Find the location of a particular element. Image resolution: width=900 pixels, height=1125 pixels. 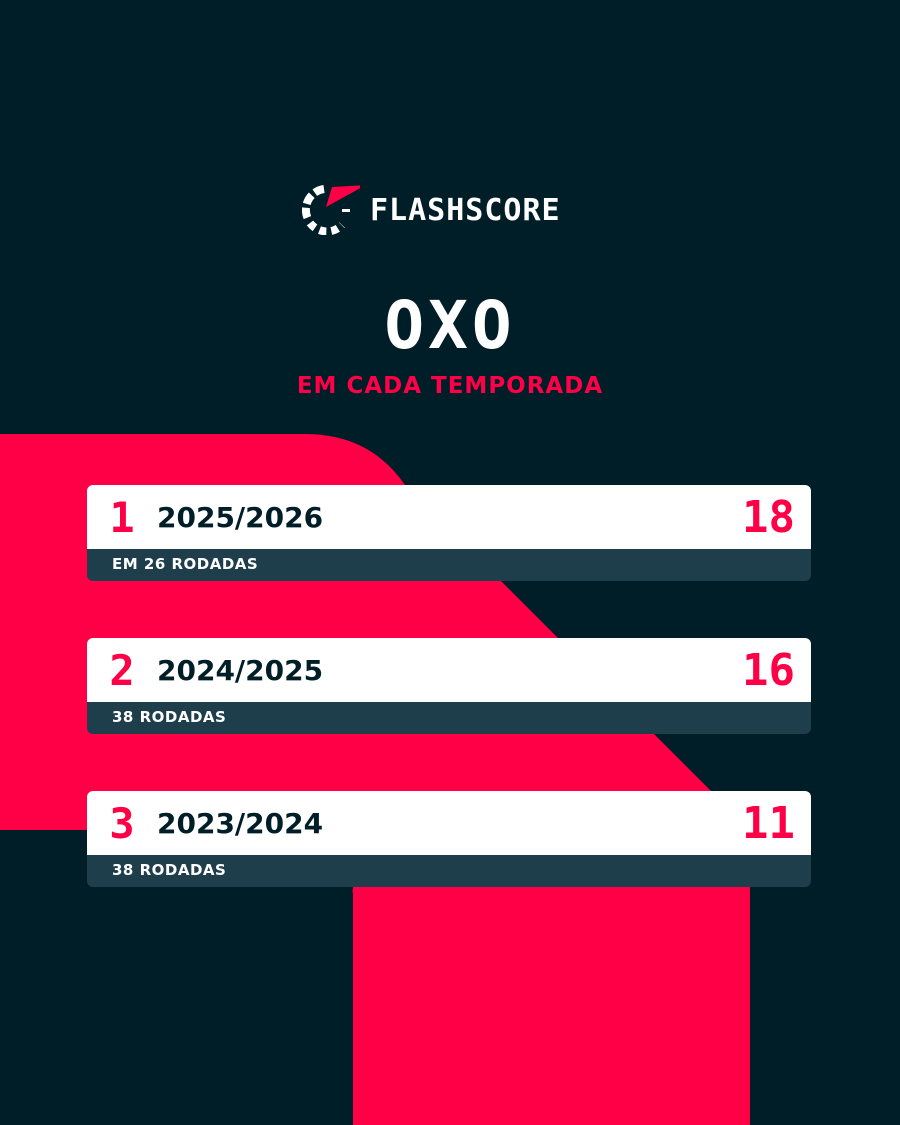

flashscore-logo: FLASHSCORE is located at coordinates (431, 210).